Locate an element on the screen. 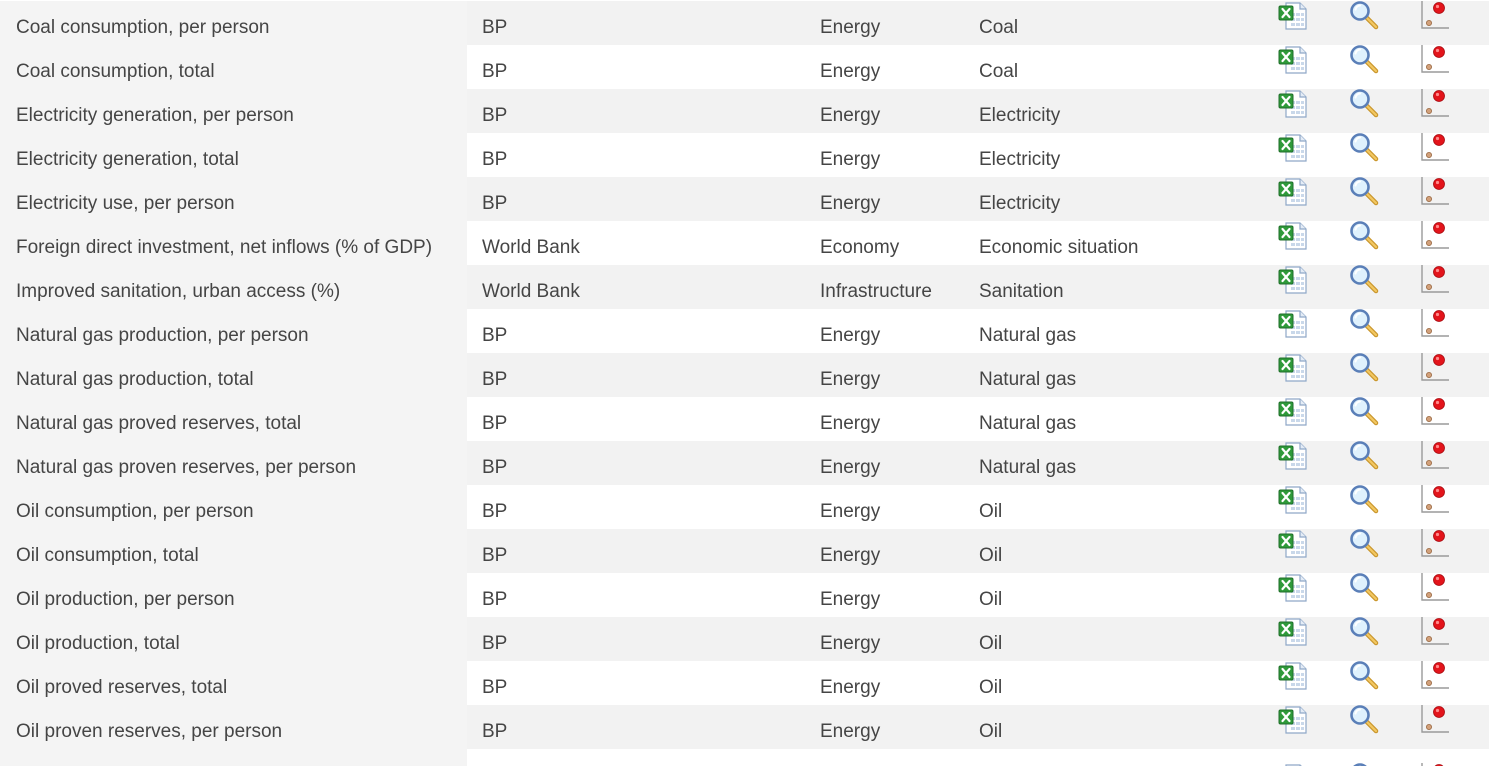 The image size is (1489, 766). indicator-name-cell: Oil consumption, total is located at coordinates (233, 551).